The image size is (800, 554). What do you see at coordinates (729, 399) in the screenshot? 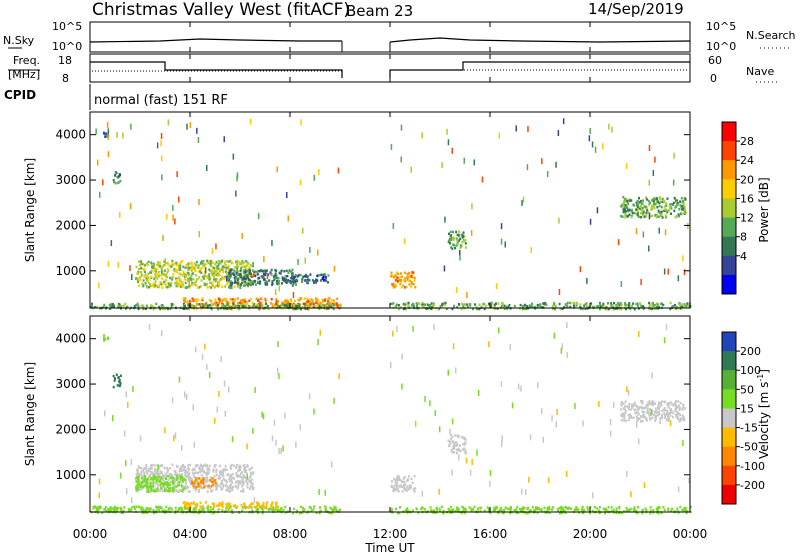
I see `colorbar-swatch` at bounding box center [729, 399].